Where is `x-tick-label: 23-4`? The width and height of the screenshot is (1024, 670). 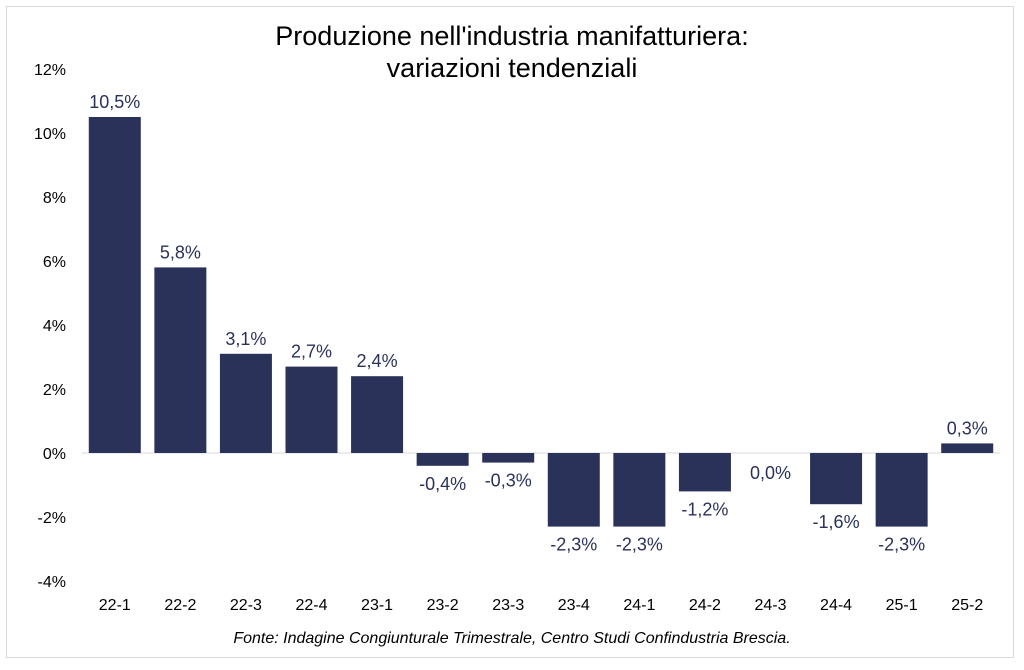
x-tick-label: 23-4 is located at coordinates (574, 605).